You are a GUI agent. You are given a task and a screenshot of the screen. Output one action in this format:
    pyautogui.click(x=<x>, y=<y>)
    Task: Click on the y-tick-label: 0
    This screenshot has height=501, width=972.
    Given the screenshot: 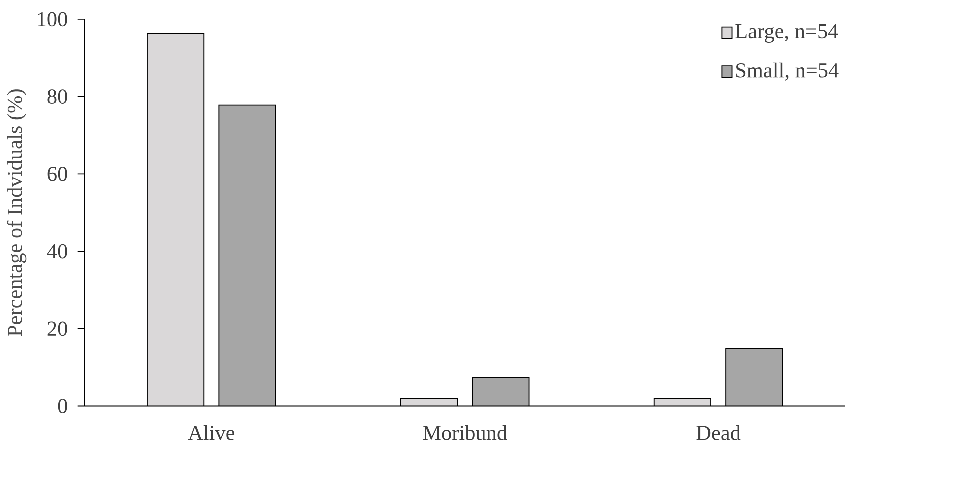 What is the action you would take?
    pyautogui.click(x=63, y=406)
    